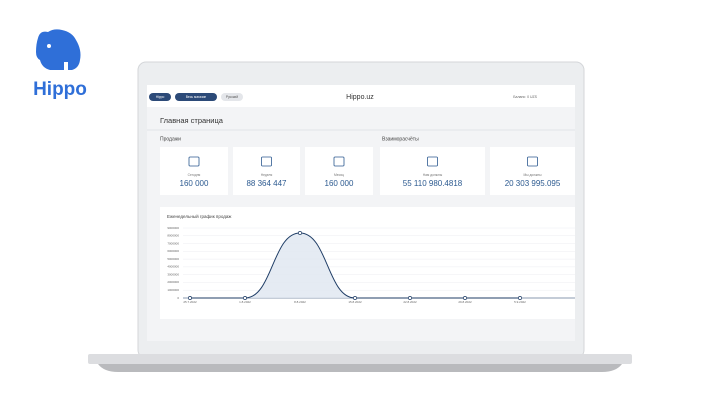  I want to click on x-tick-label: 29.8.2022, so click(465, 302).